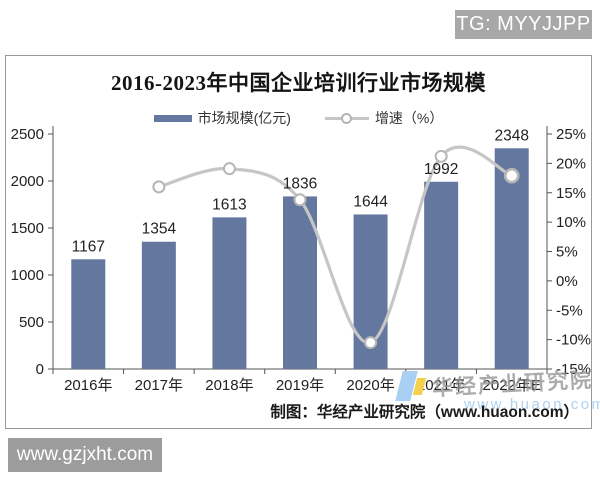 The height and width of the screenshot is (480, 600). I want to click on bar-value-label: 2348, so click(511, 135).